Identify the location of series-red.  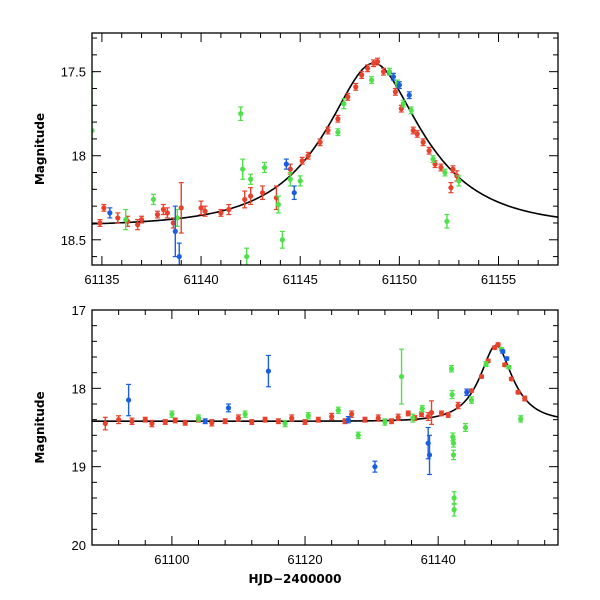
(315, 386).